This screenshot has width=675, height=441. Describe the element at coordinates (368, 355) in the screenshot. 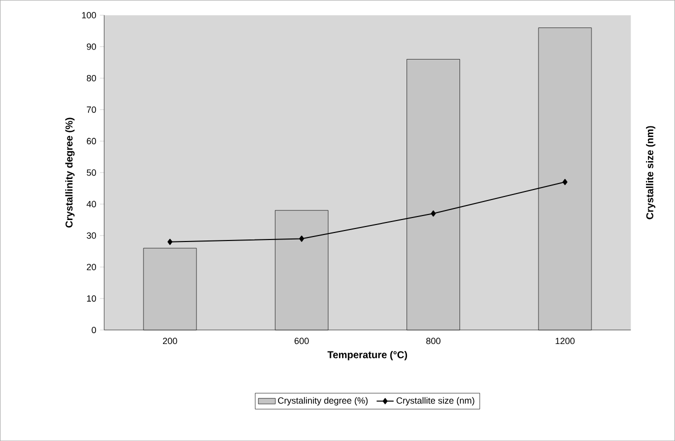

I see `x-axis-title: Temperature (°C)` at that location.